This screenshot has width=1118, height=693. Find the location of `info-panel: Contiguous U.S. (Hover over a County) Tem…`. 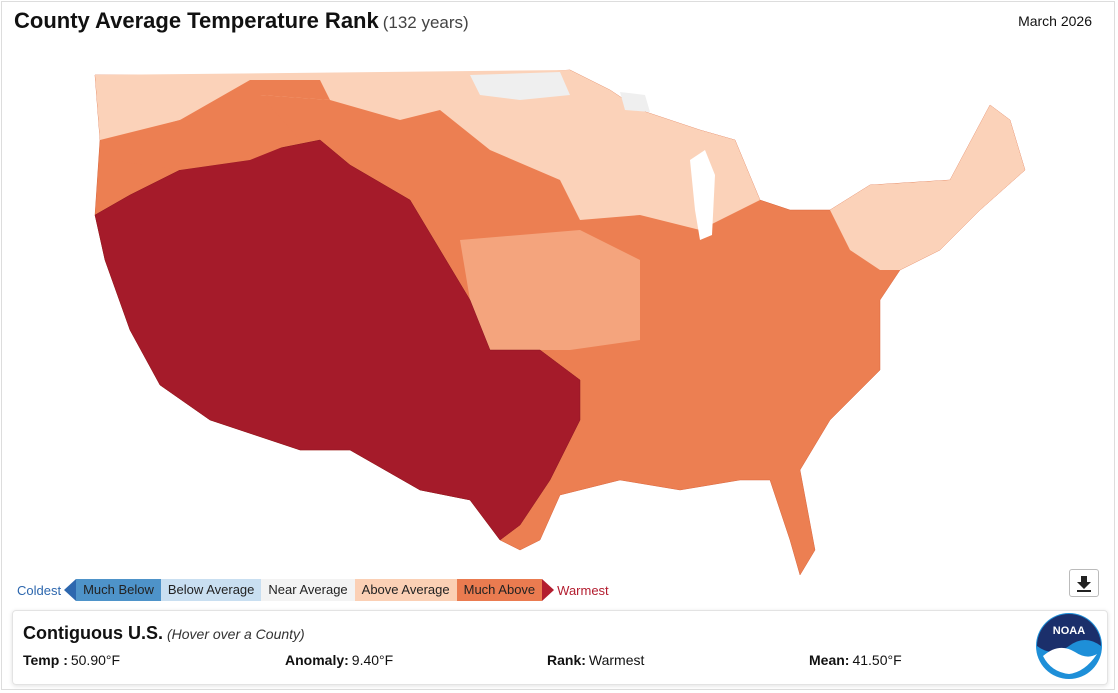

info-panel: Contiguous U.S. (Hover over a County) Tem… is located at coordinates (560, 647).